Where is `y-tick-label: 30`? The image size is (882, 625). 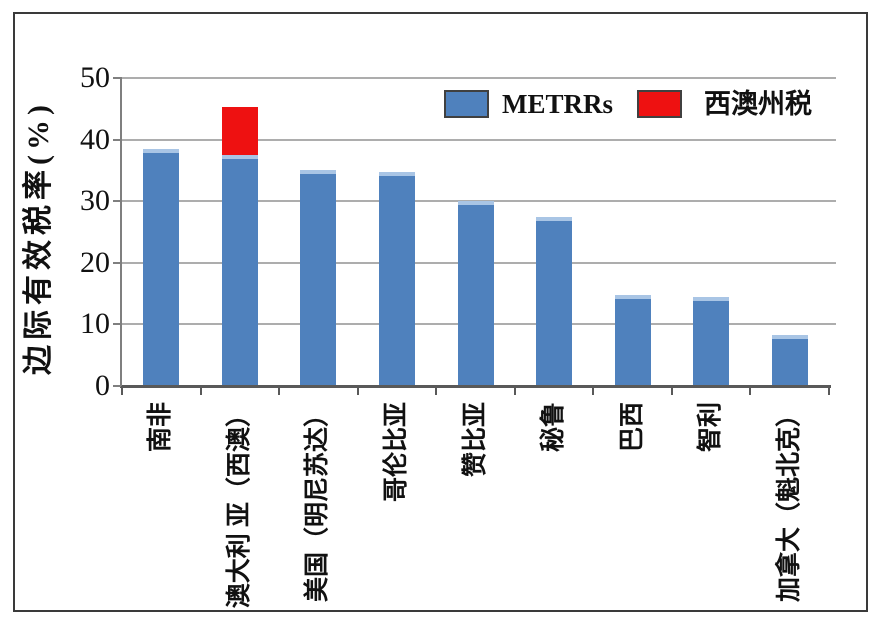
y-tick-label: 30 is located at coordinates (95, 201).